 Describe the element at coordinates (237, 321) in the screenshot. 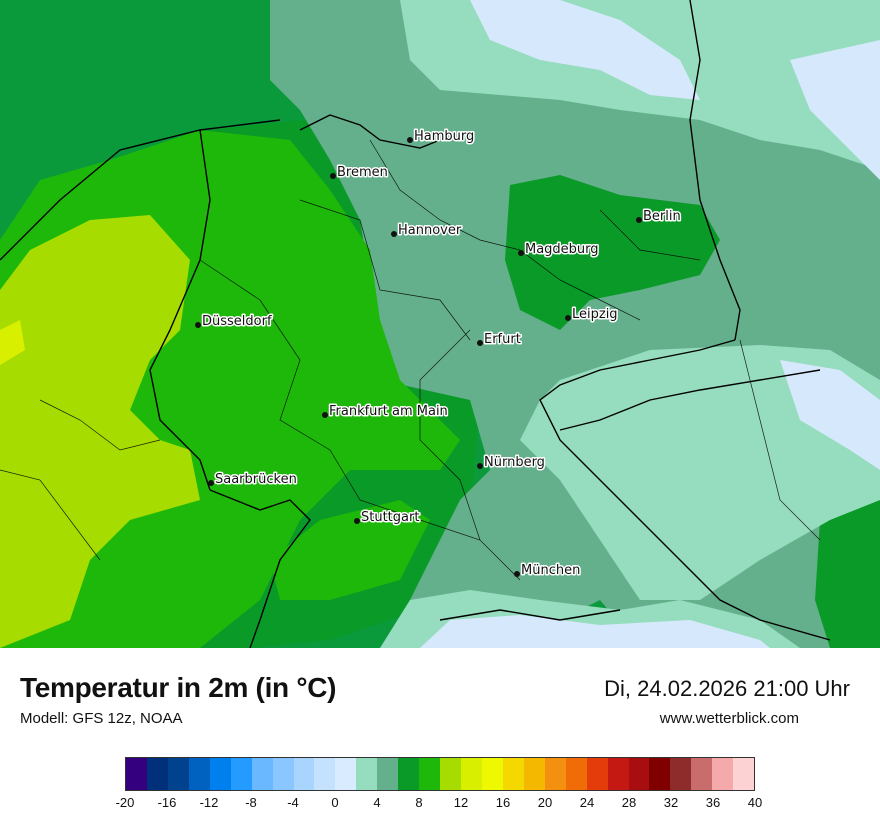

I see `city-label: Düsseldorf` at that location.